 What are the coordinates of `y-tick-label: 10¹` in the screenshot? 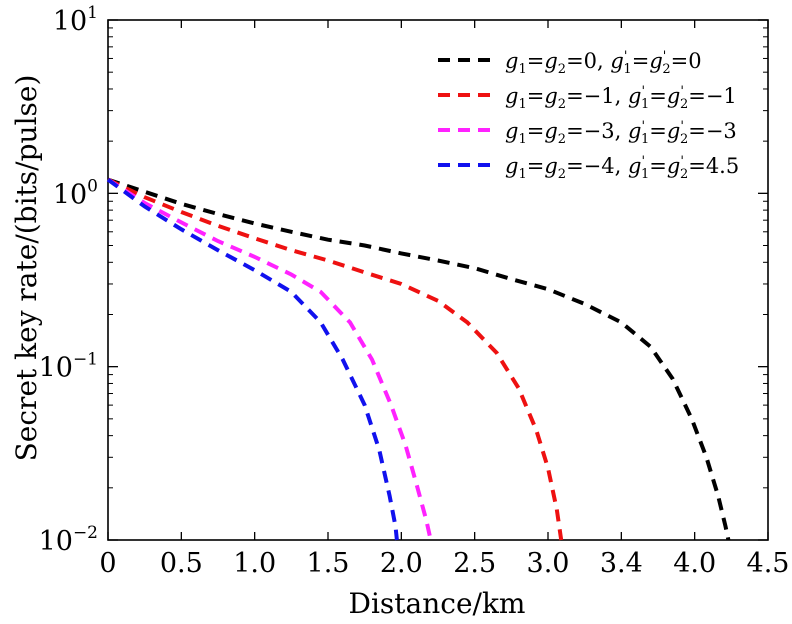 It's located at (75, 20).